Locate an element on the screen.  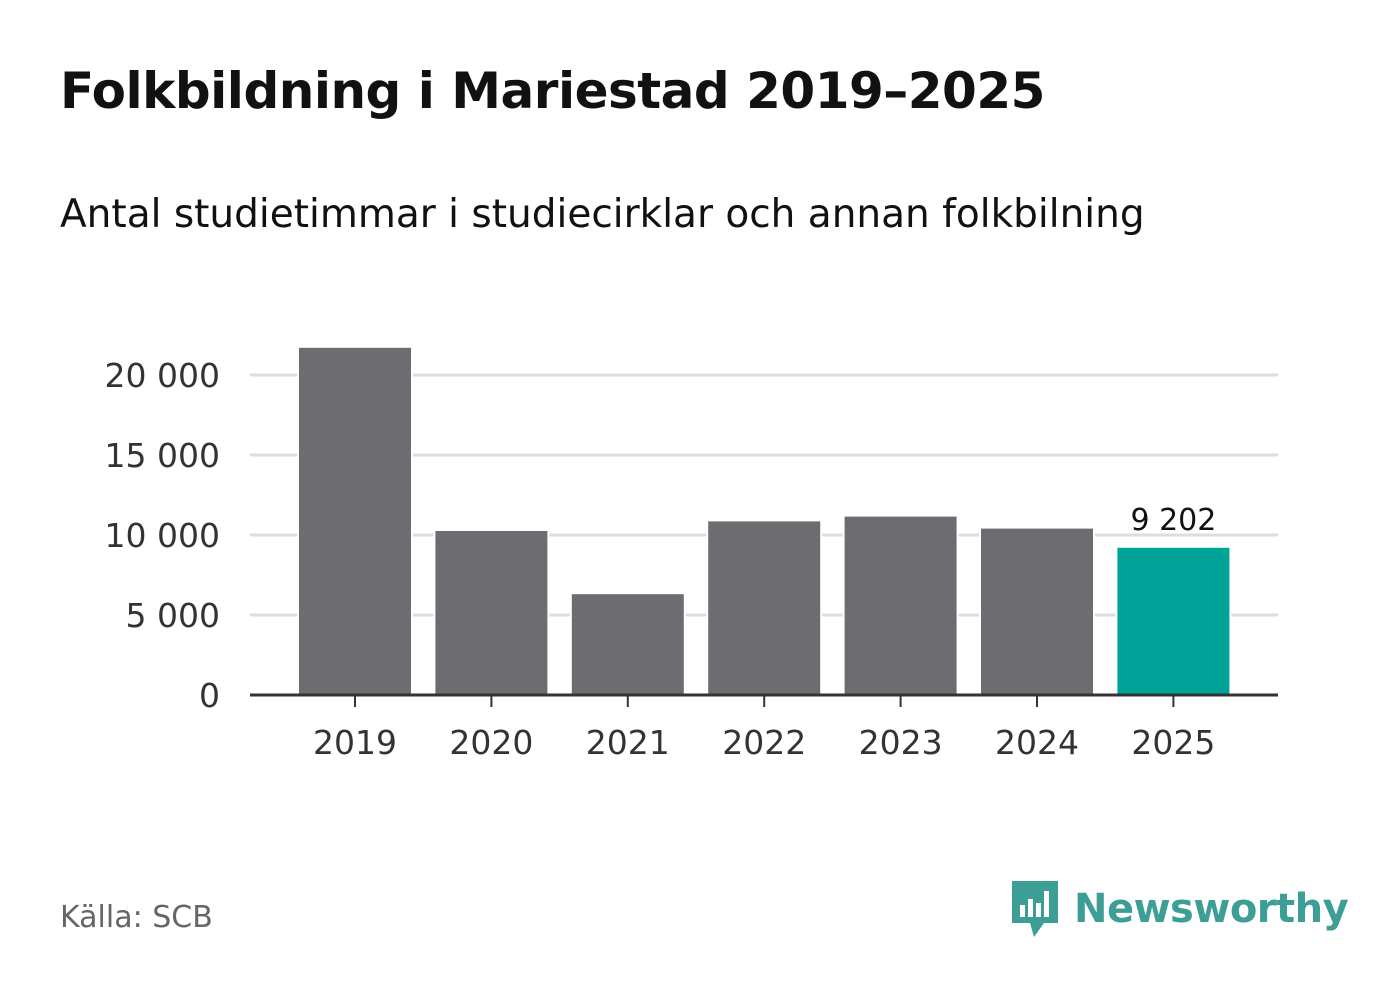
bar-2021 is located at coordinates (627, 645).